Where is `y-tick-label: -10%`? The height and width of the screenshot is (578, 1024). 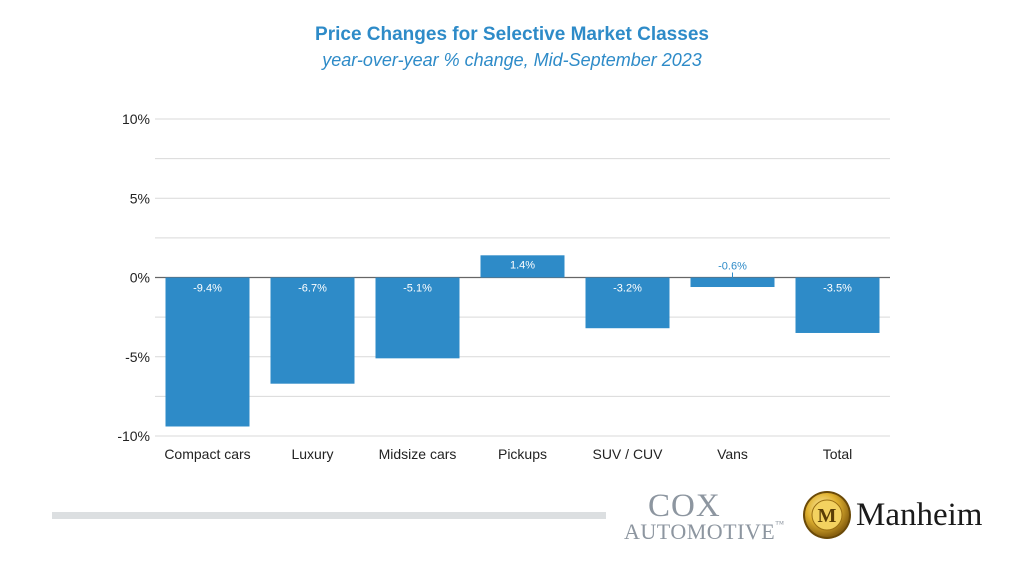
y-tick-label: -10% is located at coordinates (133, 436).